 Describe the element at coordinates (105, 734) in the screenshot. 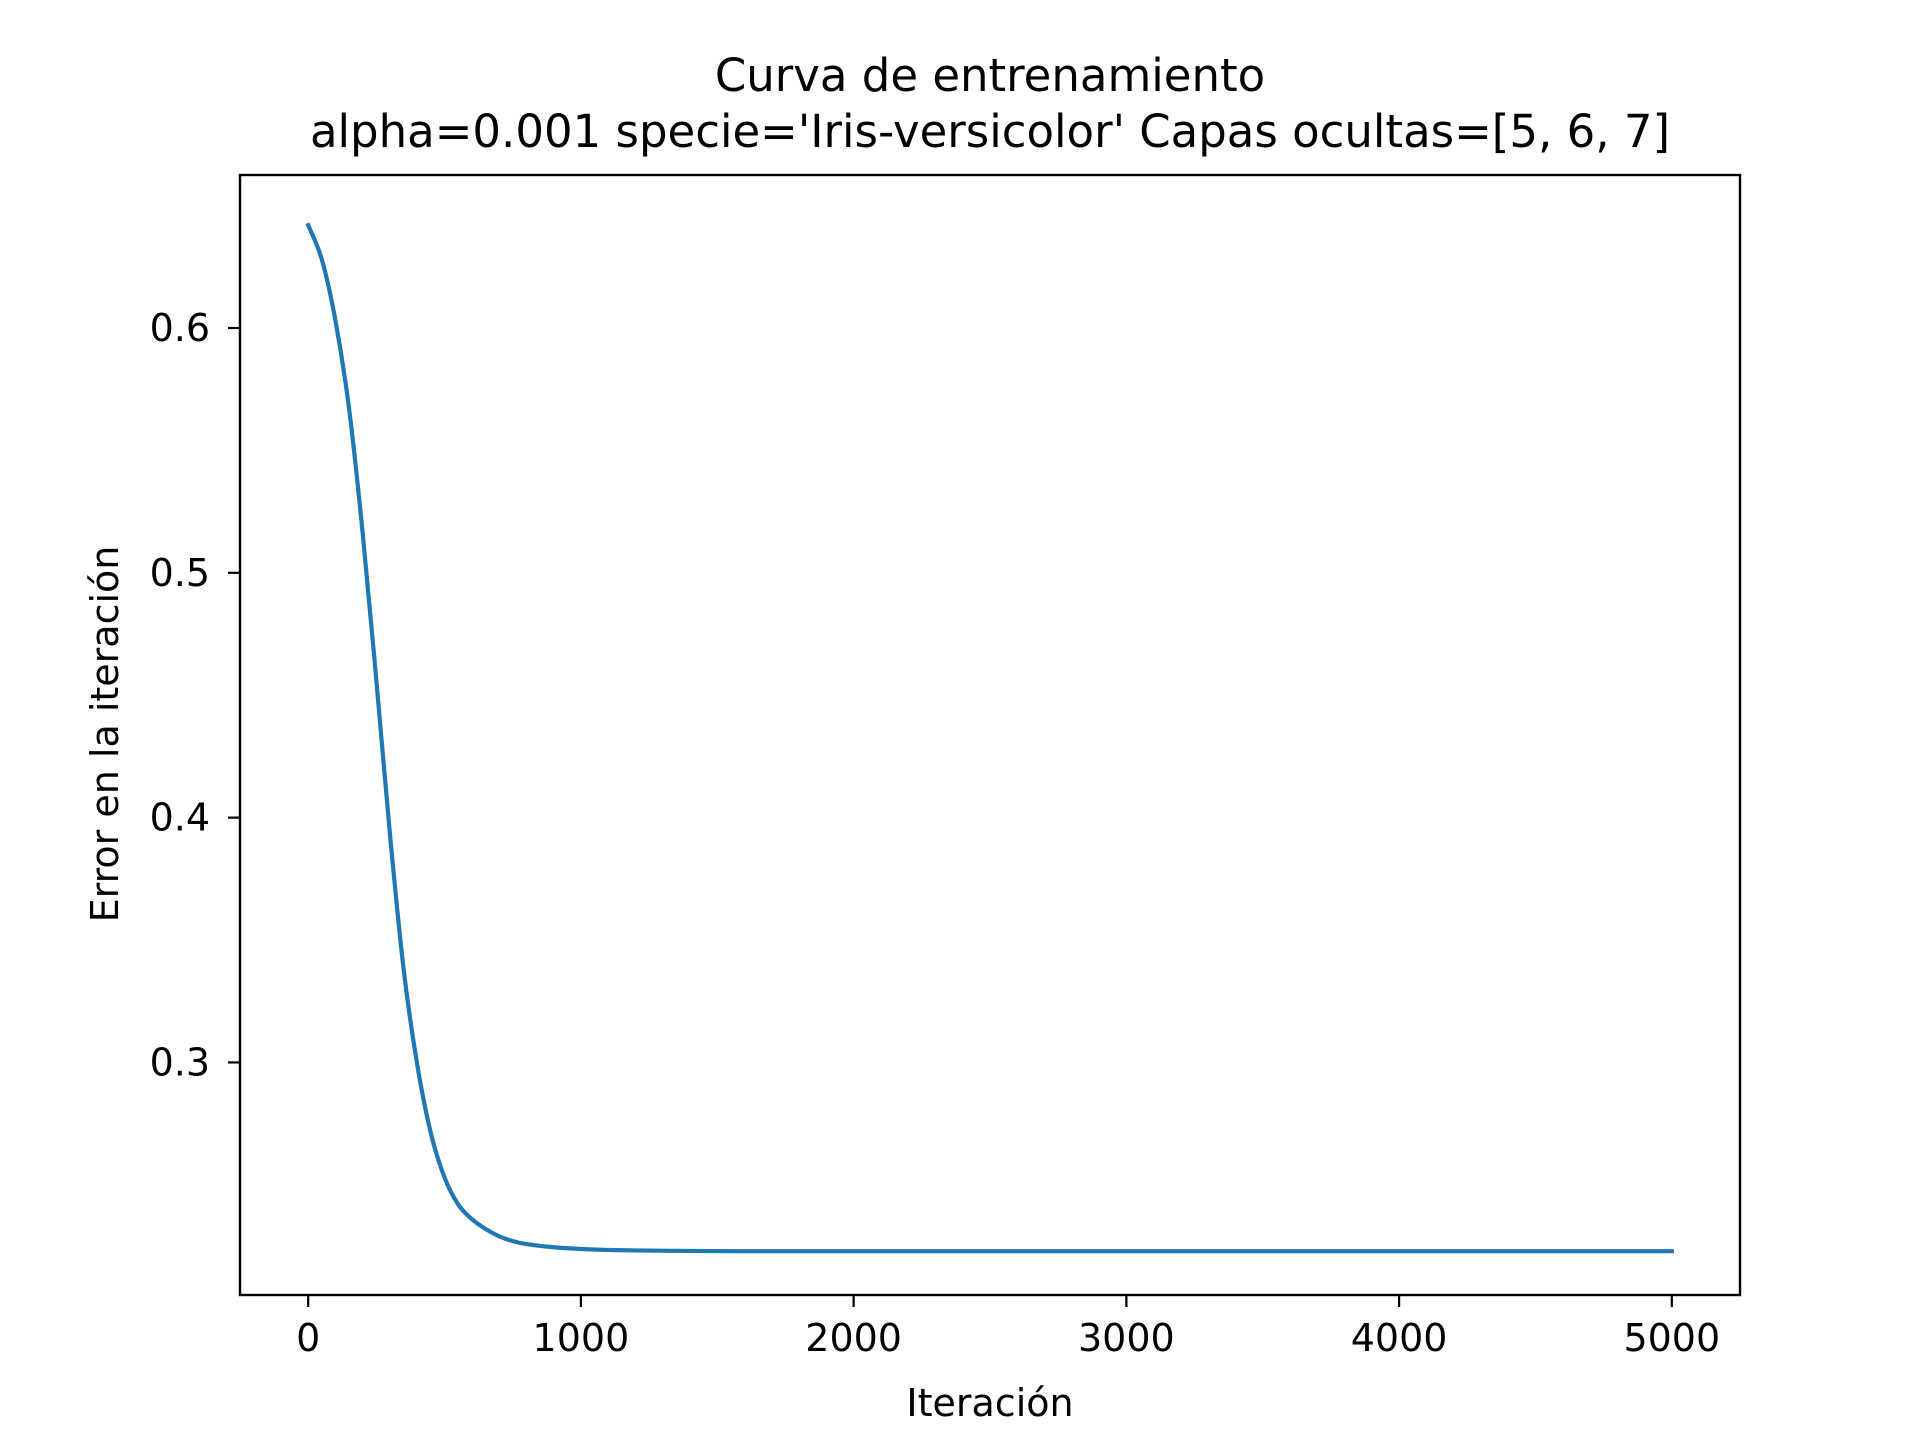

I see `y-axis-label: Error en la iteración` at that location.